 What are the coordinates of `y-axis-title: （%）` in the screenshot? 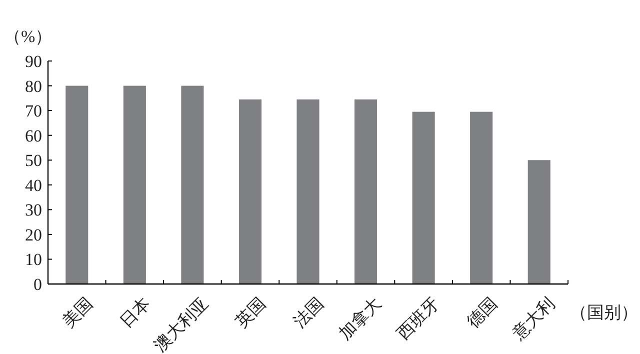 It's located at (28, 36).